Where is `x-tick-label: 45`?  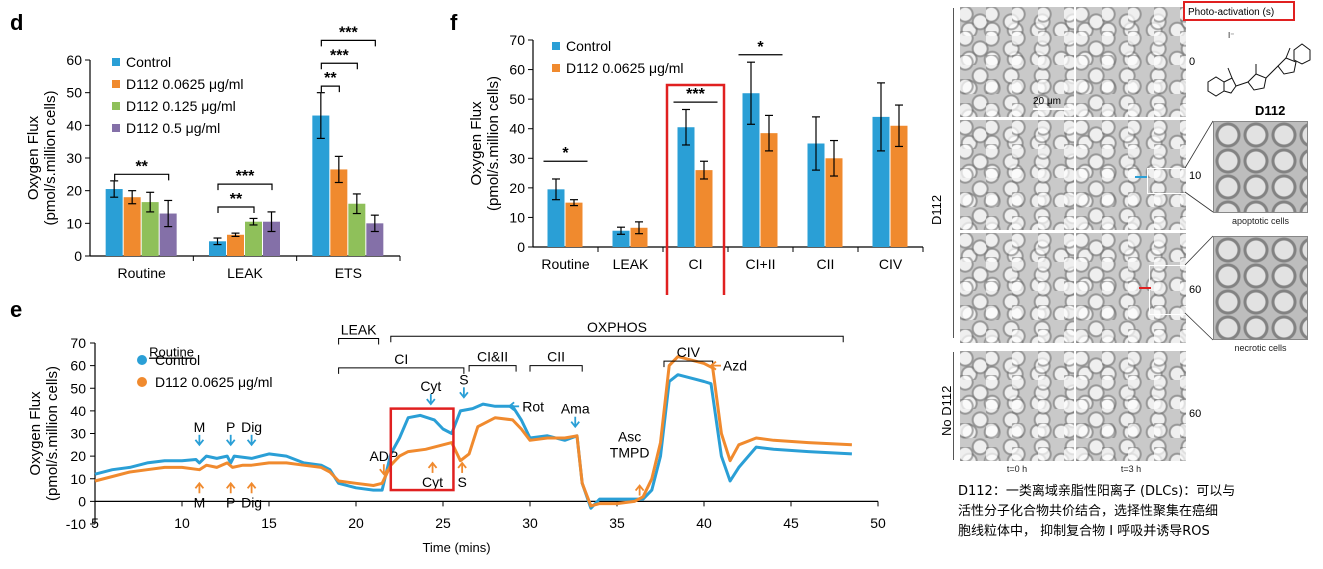 x-tick-label: 45 is located at coordinates (791, 523).